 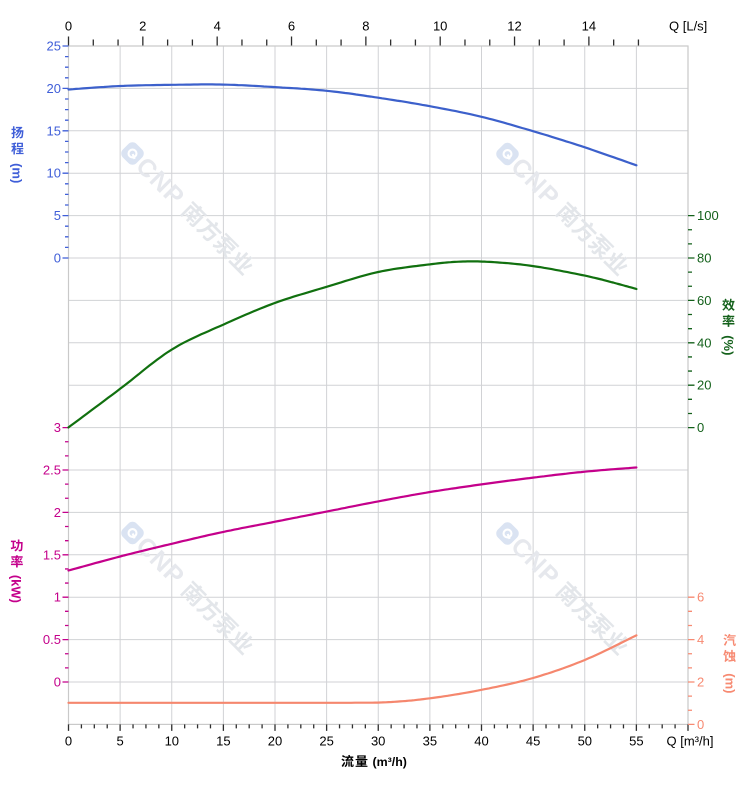 What do you see at coordinates (704, 258) in the screenshot?
I see `svg-text: 80` at bounding box center [704, 258].